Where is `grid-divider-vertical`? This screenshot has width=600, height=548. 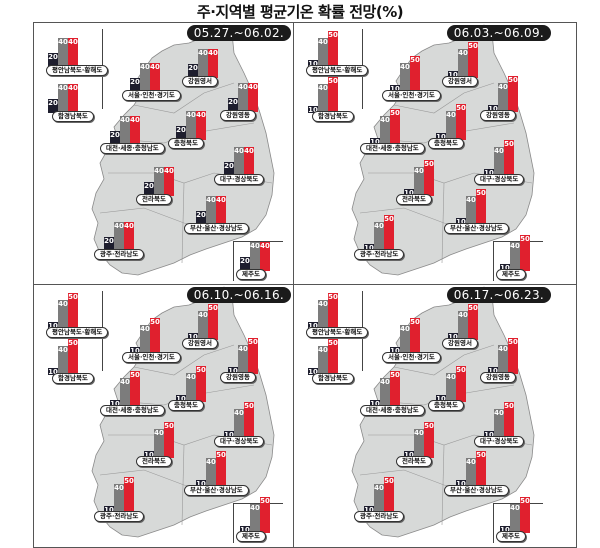
grid-divider-vertical is located at coordinates (293, 285).